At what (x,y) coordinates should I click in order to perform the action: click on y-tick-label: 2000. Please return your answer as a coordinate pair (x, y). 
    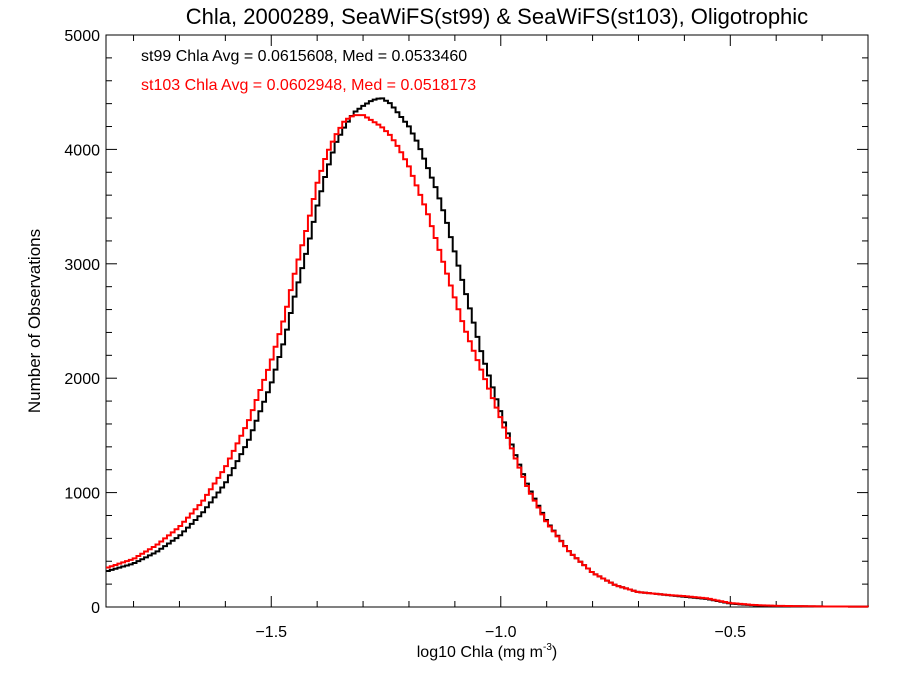
    Looking at the image, I should click on (82, 379).